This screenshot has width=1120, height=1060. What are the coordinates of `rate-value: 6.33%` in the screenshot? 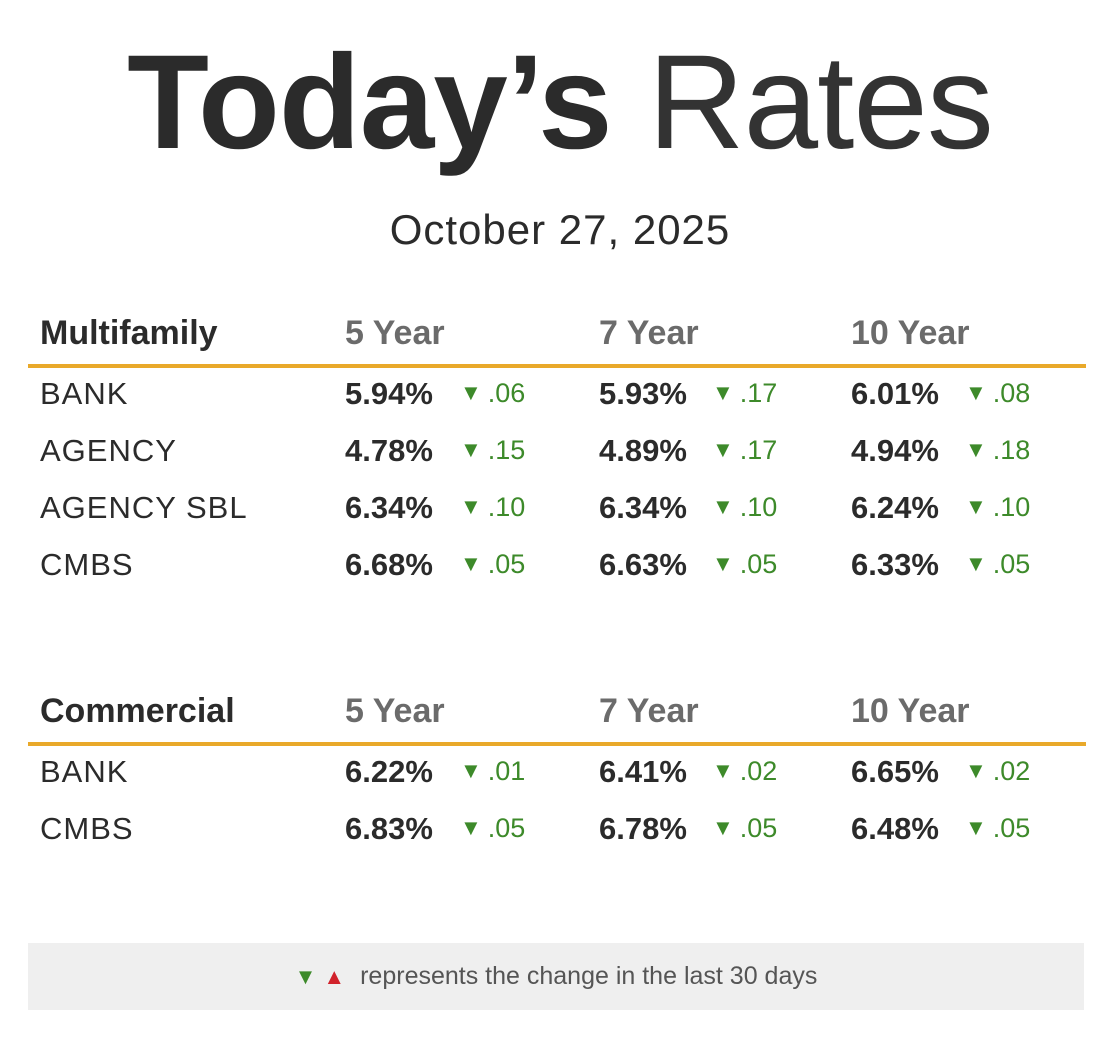 It's located at (895, 564).